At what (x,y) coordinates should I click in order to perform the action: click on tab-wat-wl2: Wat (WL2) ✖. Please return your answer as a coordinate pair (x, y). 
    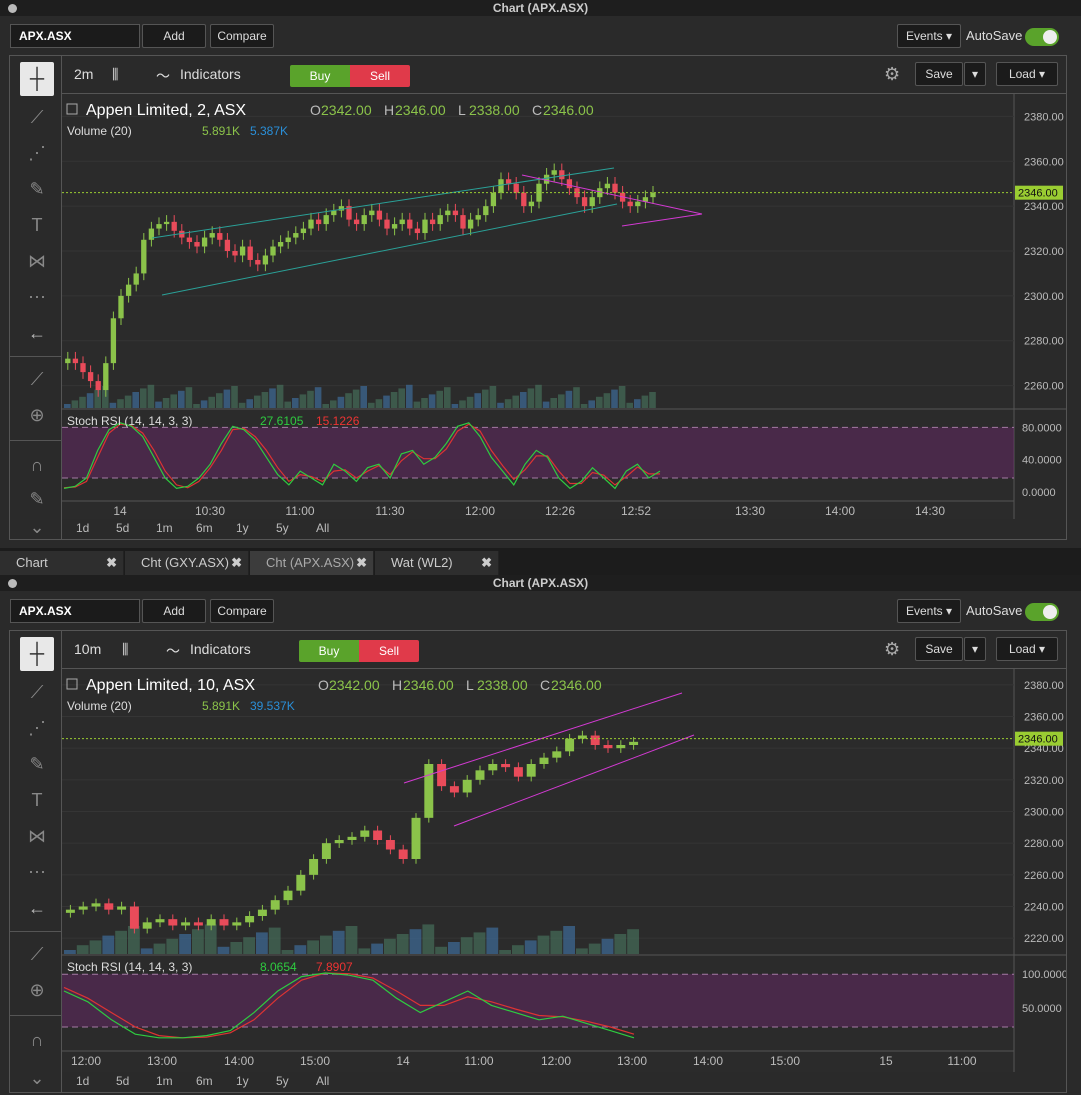
    Looking at the image, I should click on (437, 563).